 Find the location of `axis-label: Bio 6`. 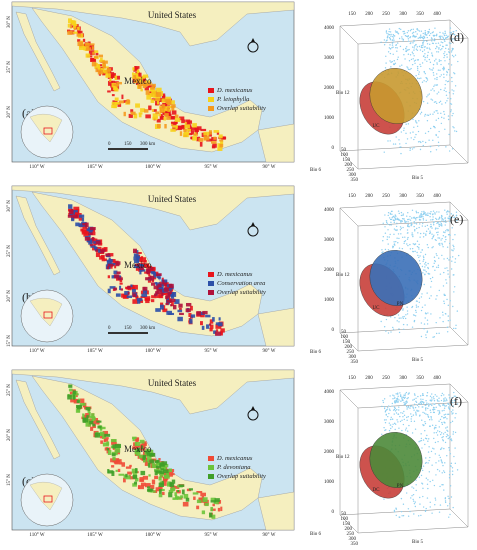

axis-label: Bio 6 is located at coordinates (315, 534).